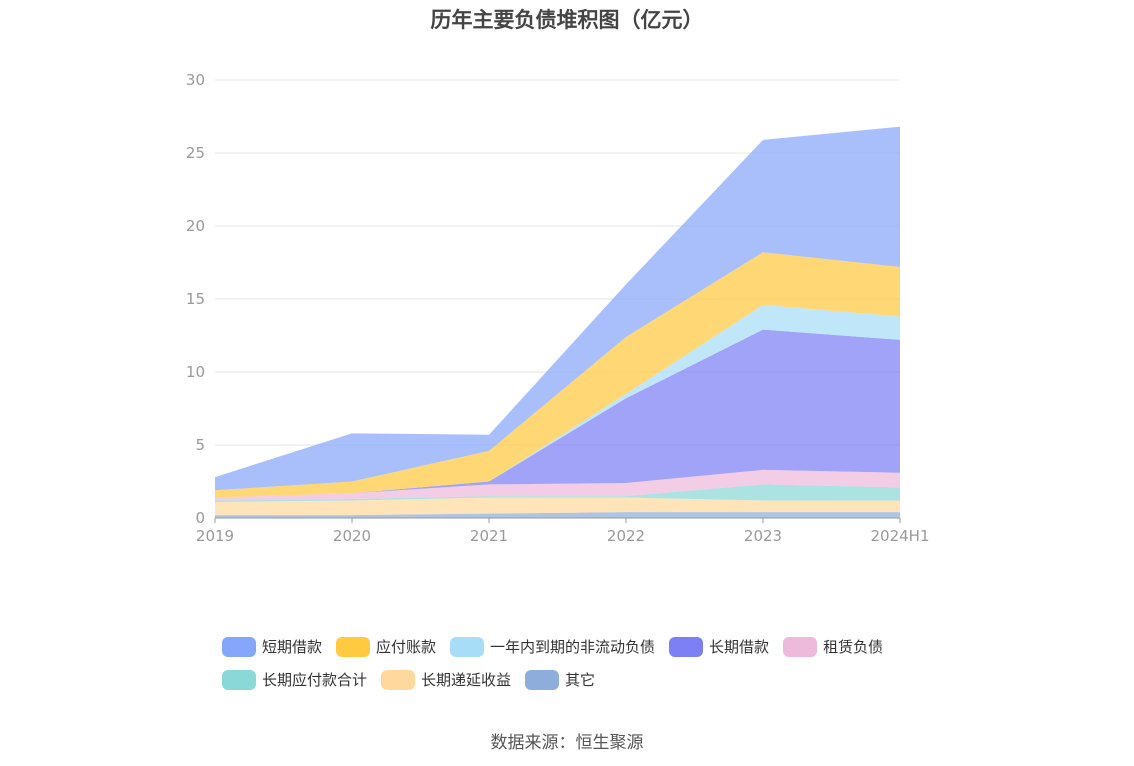  I want to click on y-tick-label: 20, so click(195, 226).